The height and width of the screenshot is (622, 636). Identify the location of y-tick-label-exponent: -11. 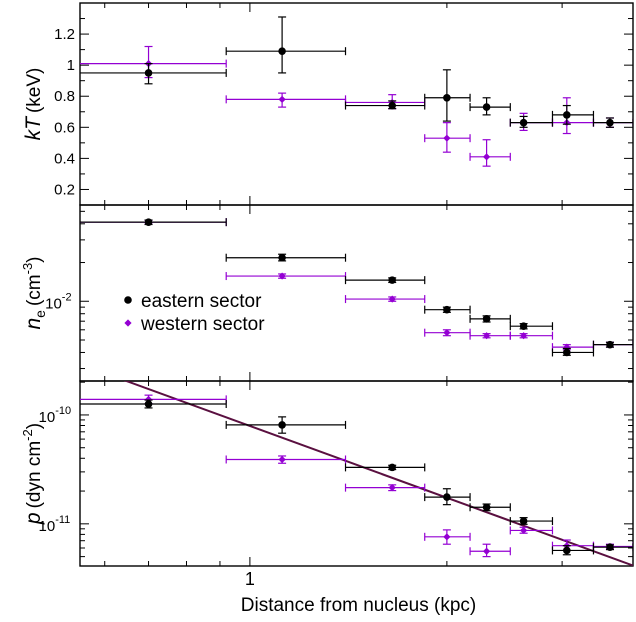
(62, 520).